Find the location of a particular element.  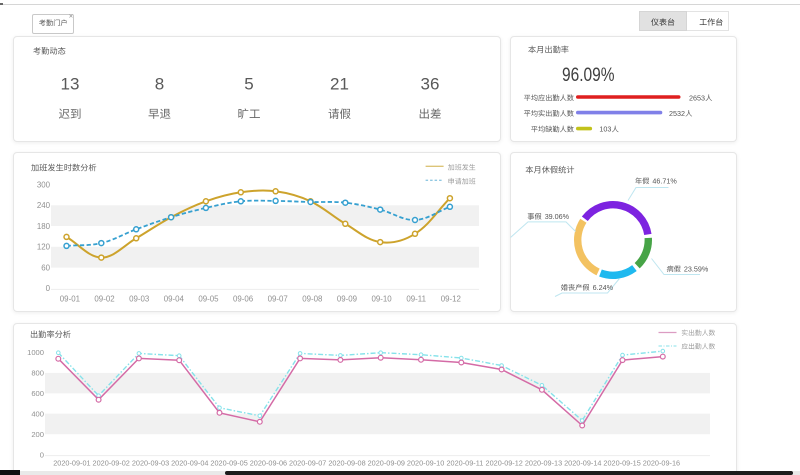

svg-text: 2020-09-02 is located at coordinates (111, 462).